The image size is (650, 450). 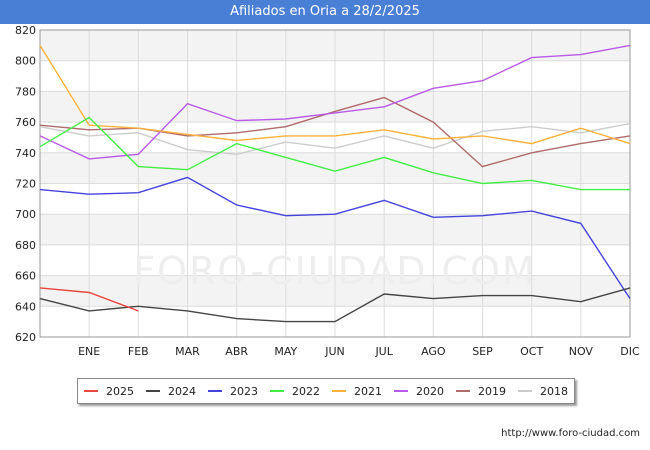 What do you see at coordinates (335, 305) in the screenshot?
I see `series-line-2024` at bounding box center [335, 305].